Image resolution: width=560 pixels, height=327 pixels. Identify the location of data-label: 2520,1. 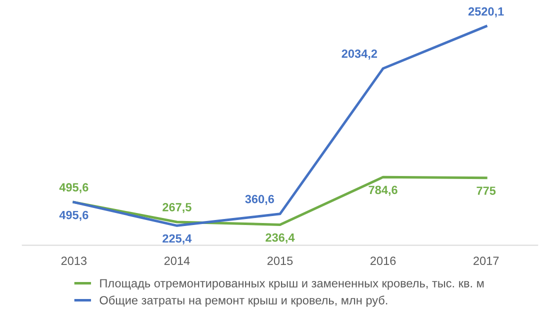
(486, 12).